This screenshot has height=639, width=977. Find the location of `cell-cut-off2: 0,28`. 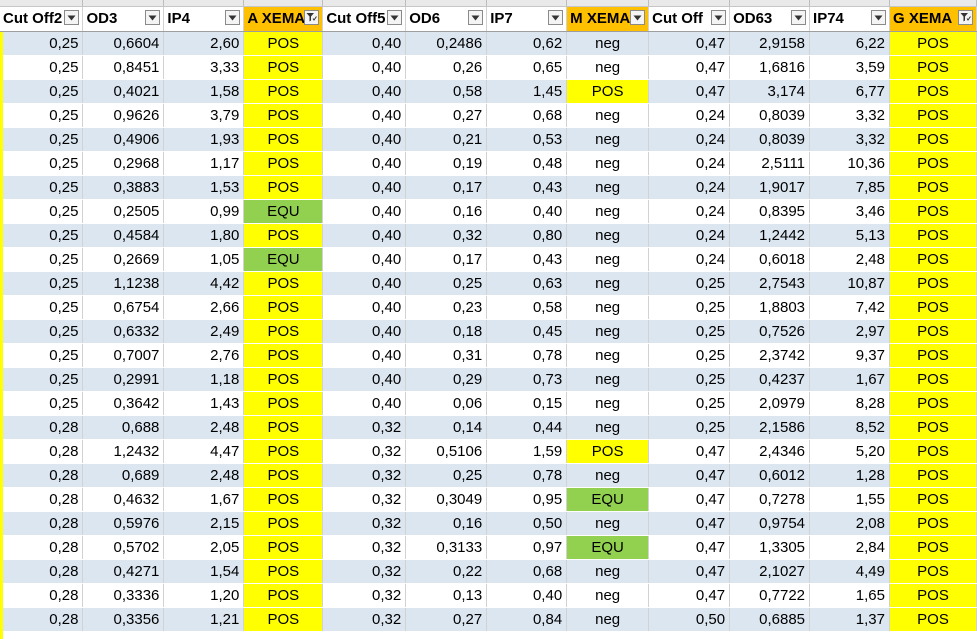

cell-cut-off2: 0,28 is located at coordinates (42, 571).